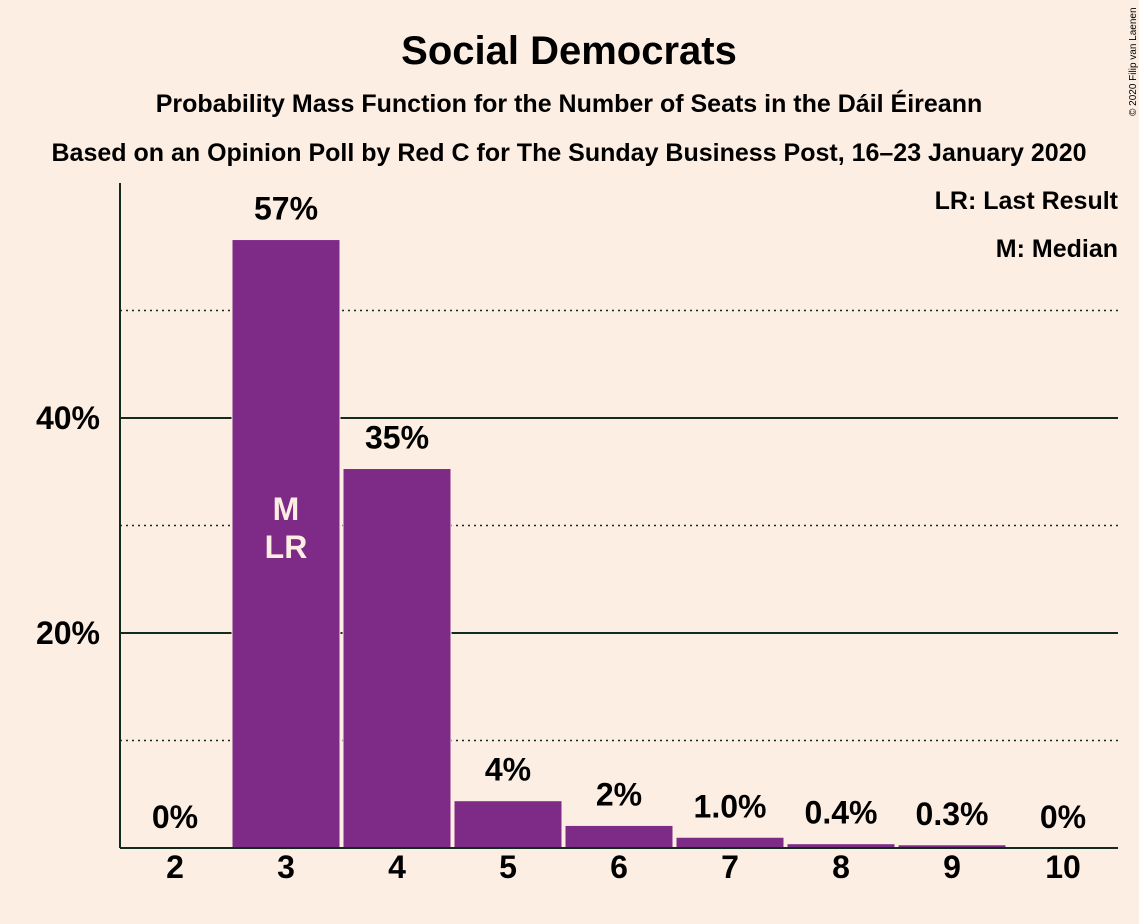 Image resolution: width=1139 pixels, height=924 pixels. I want to click on x-tick-8: 8, so click(841, 867).